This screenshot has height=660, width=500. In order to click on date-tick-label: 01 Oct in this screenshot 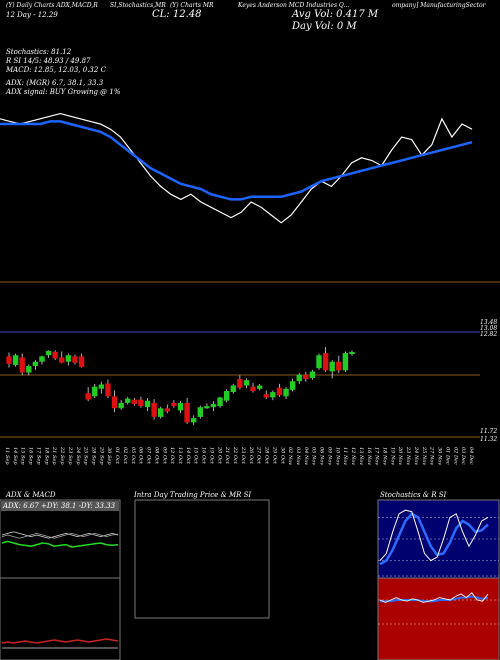, I will do `click(117, 456)`.